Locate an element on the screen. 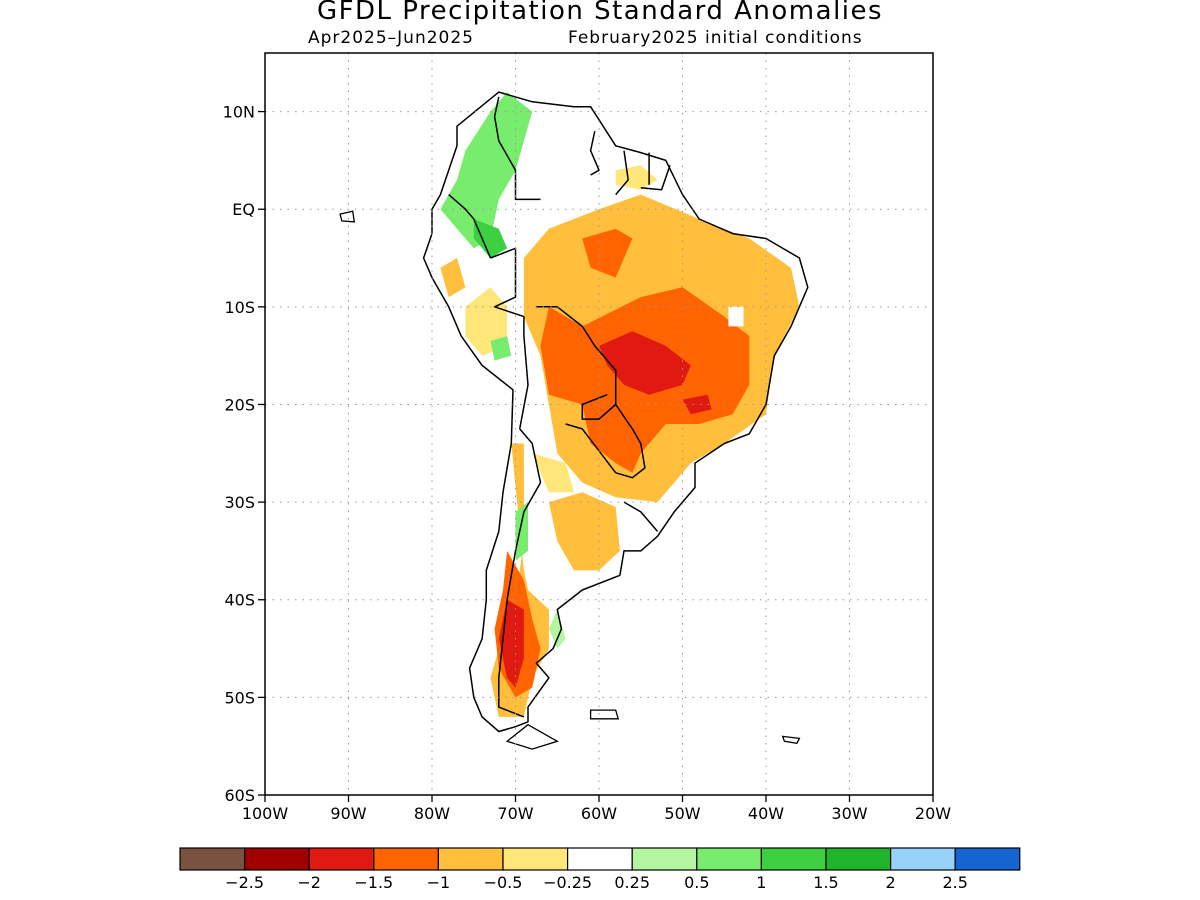 Image resolution: width=1200 pixels, height=900 pixels. lon-tick-label: 30W is located at coordinates (849, 813).